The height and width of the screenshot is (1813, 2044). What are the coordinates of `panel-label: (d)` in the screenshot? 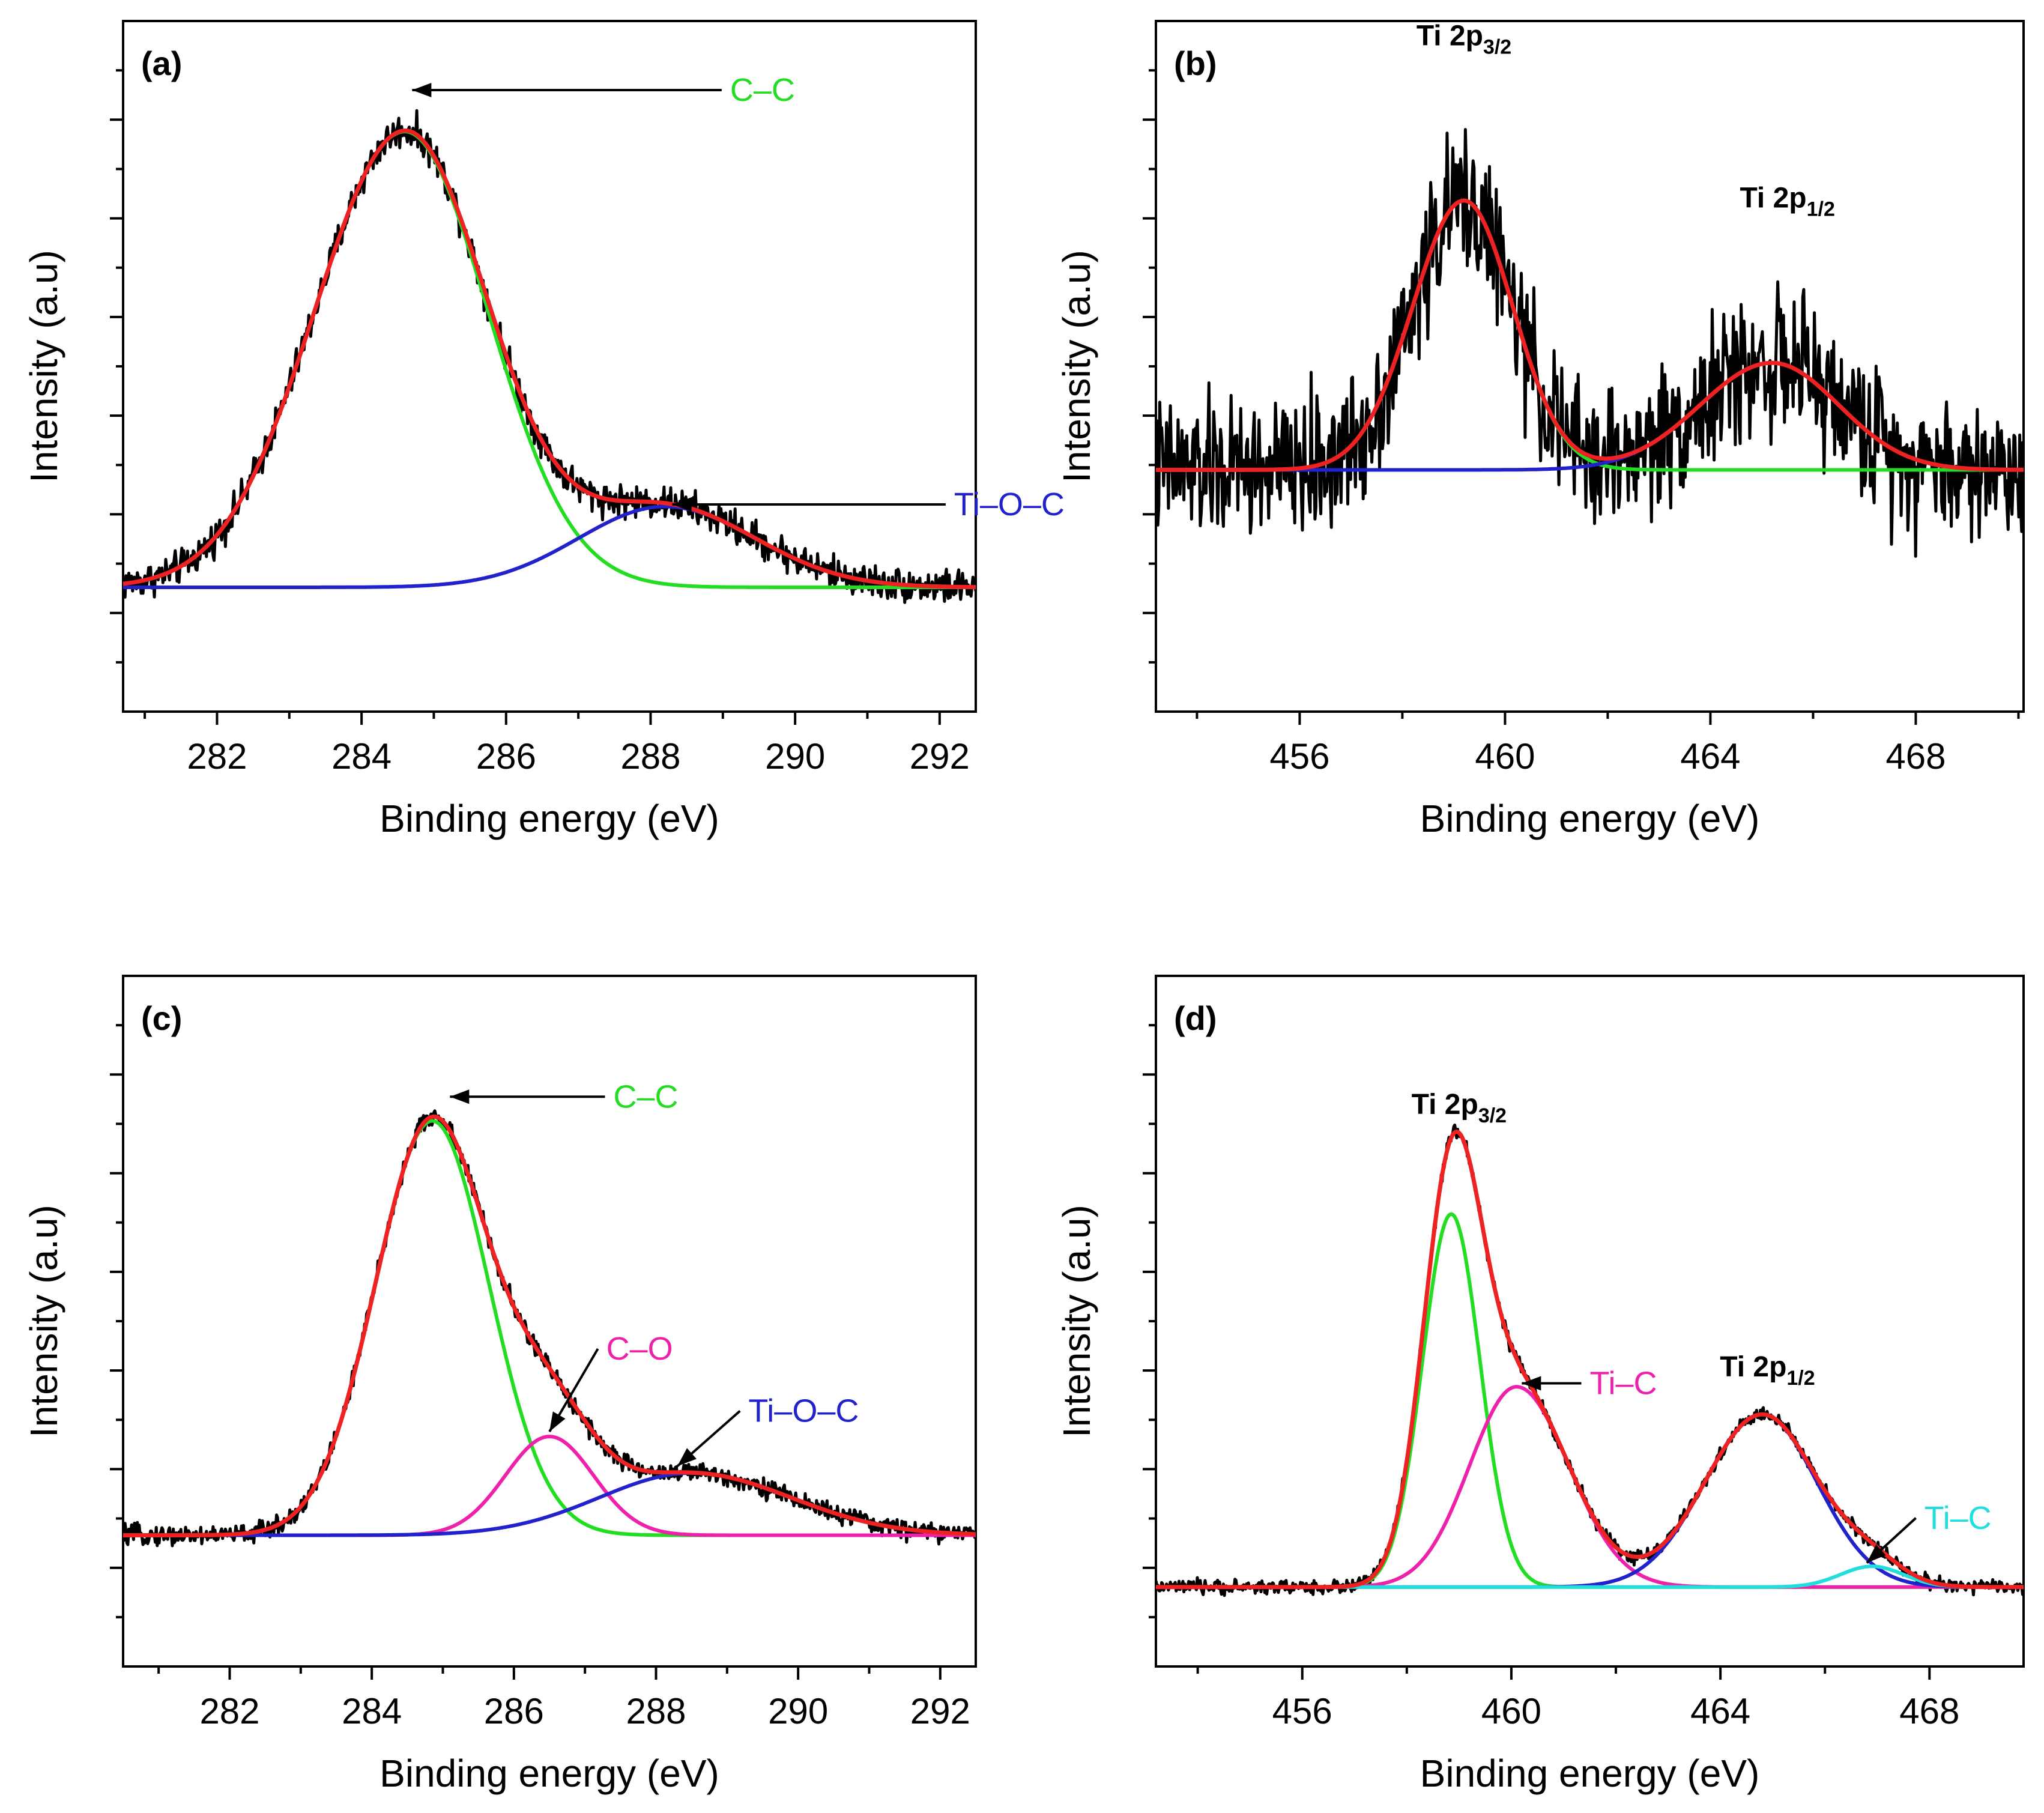 It's located at (1195, 1018).